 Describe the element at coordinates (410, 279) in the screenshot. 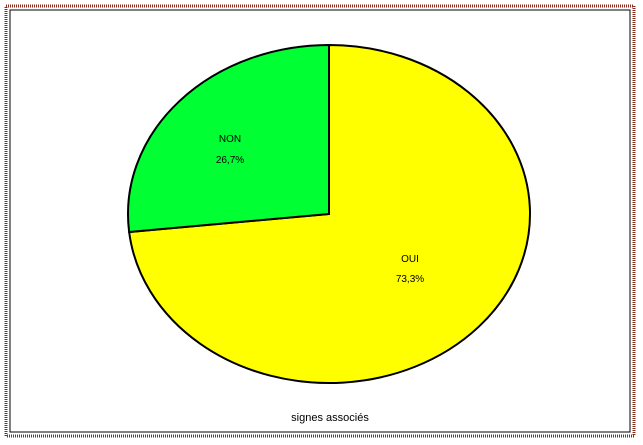

I see `slice-value-oui: 73,3%` at that location.